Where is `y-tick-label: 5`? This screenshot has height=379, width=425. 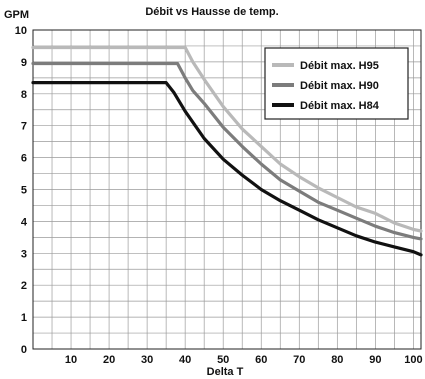 y-tick-label: 5 is located at coordinates (24, 191).